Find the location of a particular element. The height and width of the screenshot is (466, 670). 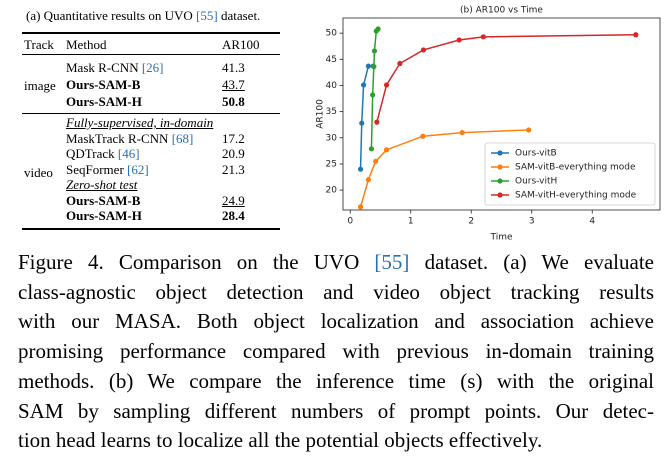

track-cell: video is located at coordinates (38, 173).